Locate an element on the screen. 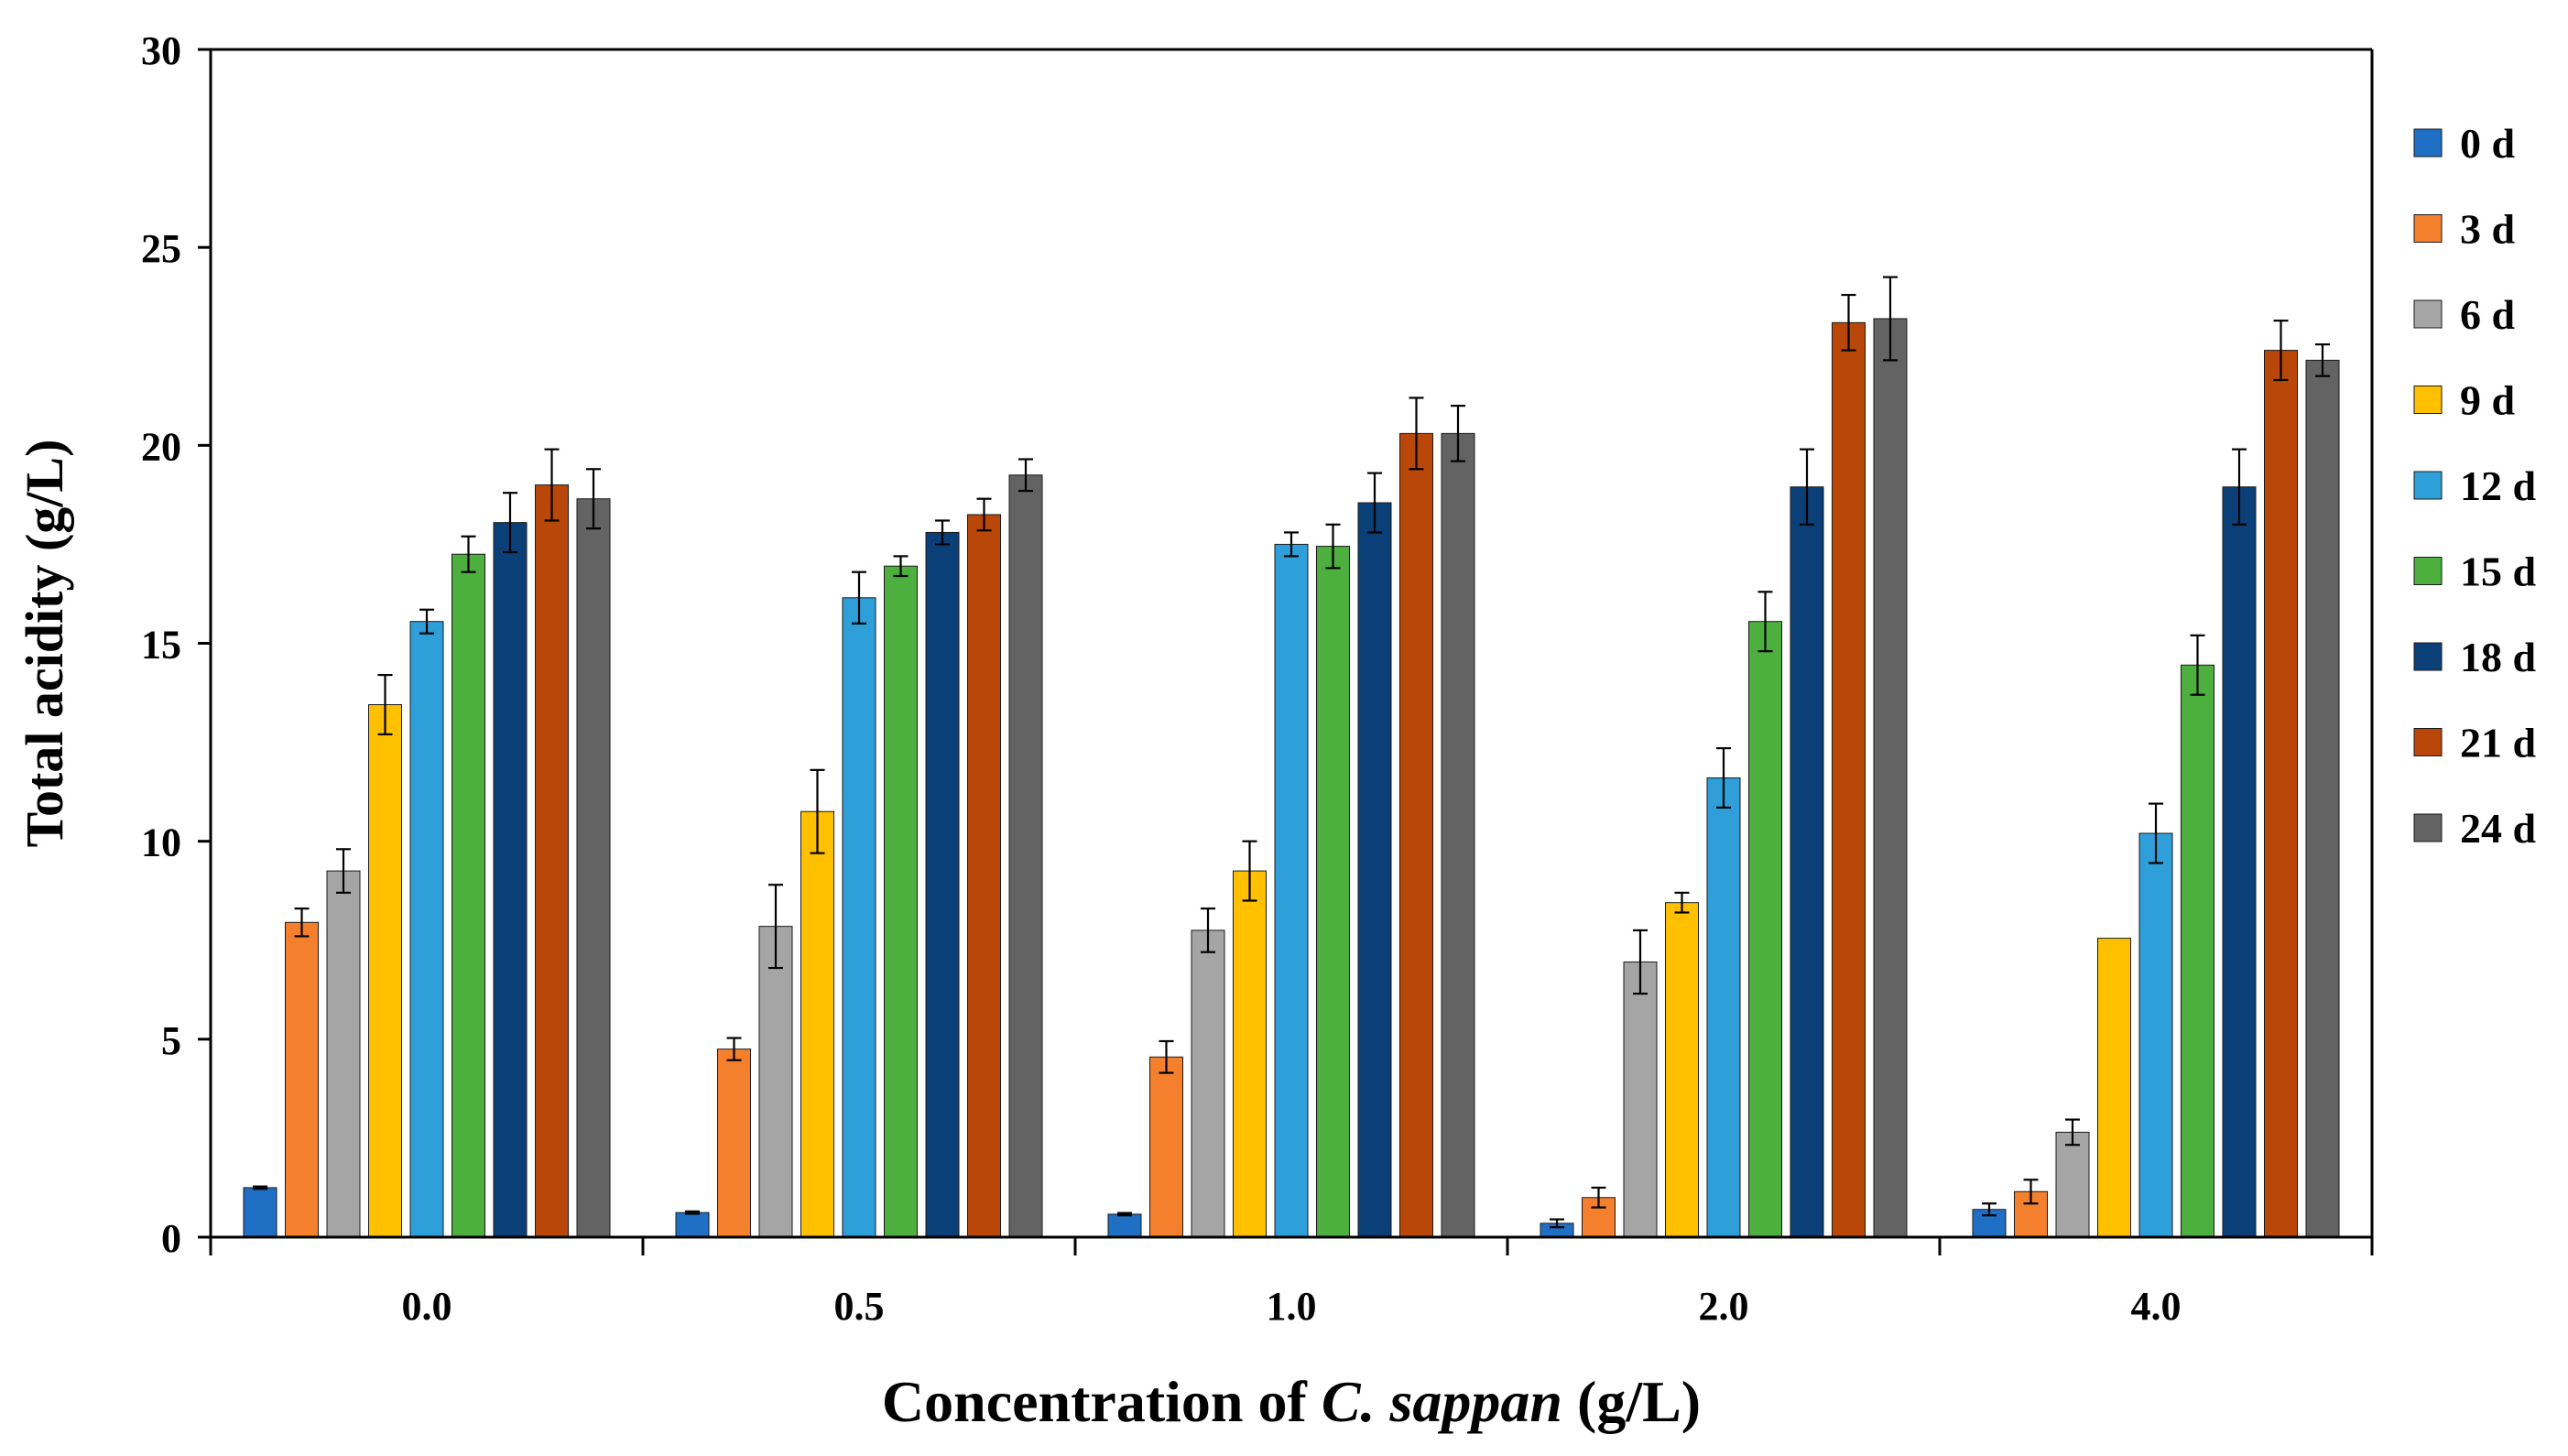 This screenshot has width=2568, height=1456. x-tick-label: 1.0 is located at coordinates (1292, 1306).